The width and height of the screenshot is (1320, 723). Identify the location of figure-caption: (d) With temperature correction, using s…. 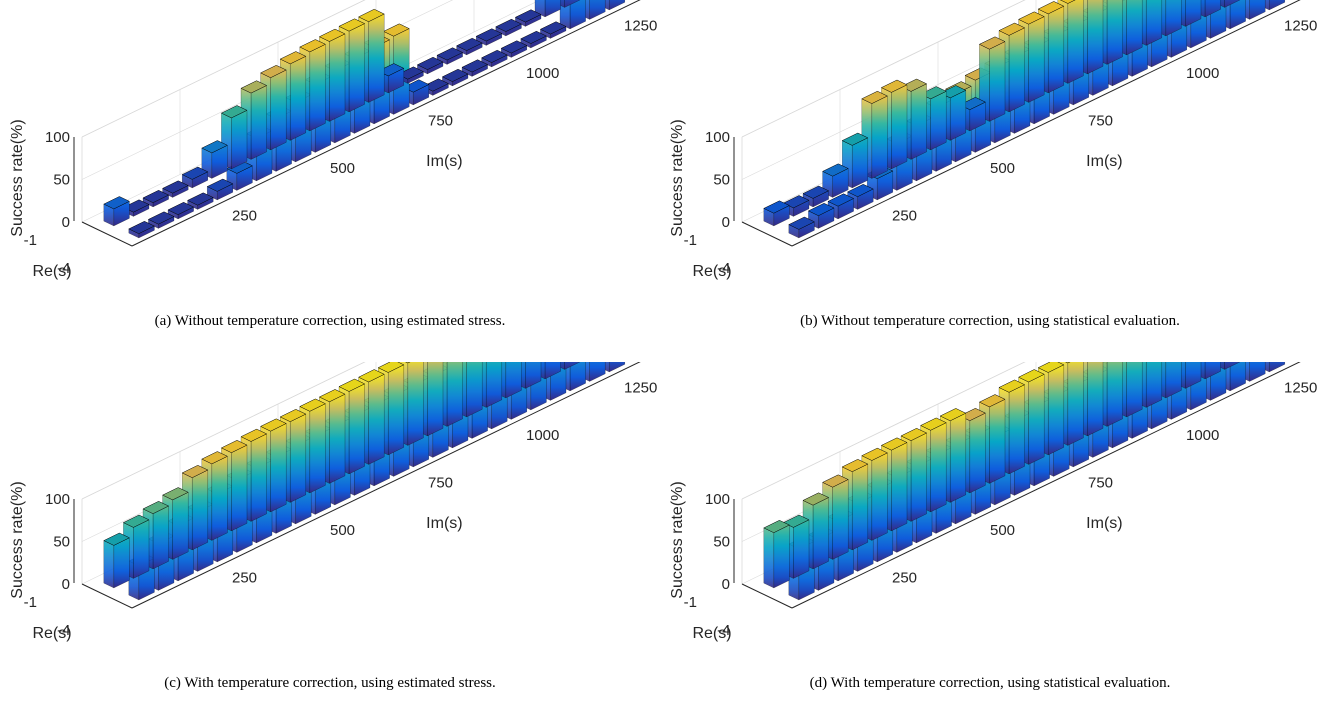
(990, 683).